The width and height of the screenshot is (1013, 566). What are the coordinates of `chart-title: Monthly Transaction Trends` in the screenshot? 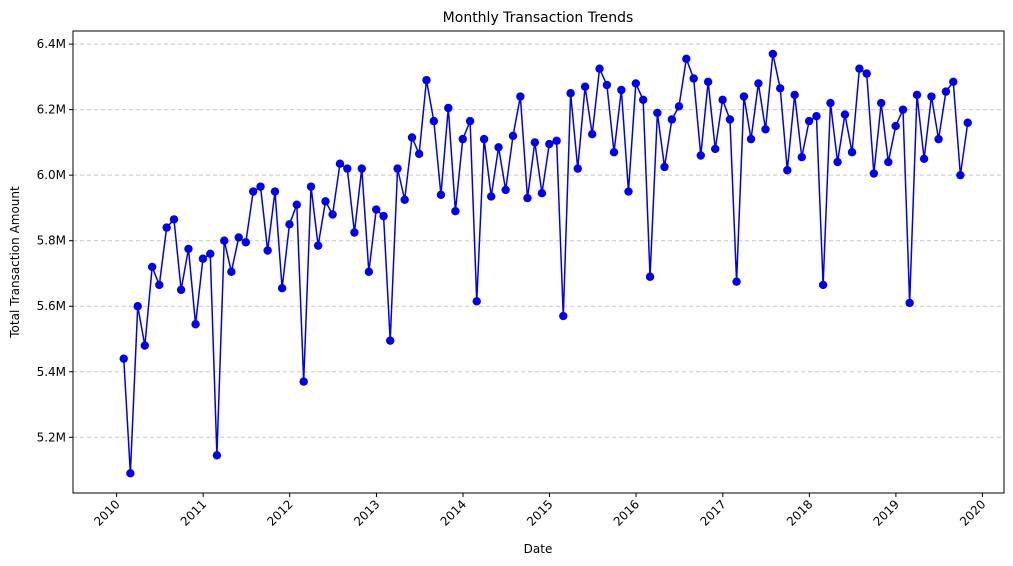 It's located at (538, 18).